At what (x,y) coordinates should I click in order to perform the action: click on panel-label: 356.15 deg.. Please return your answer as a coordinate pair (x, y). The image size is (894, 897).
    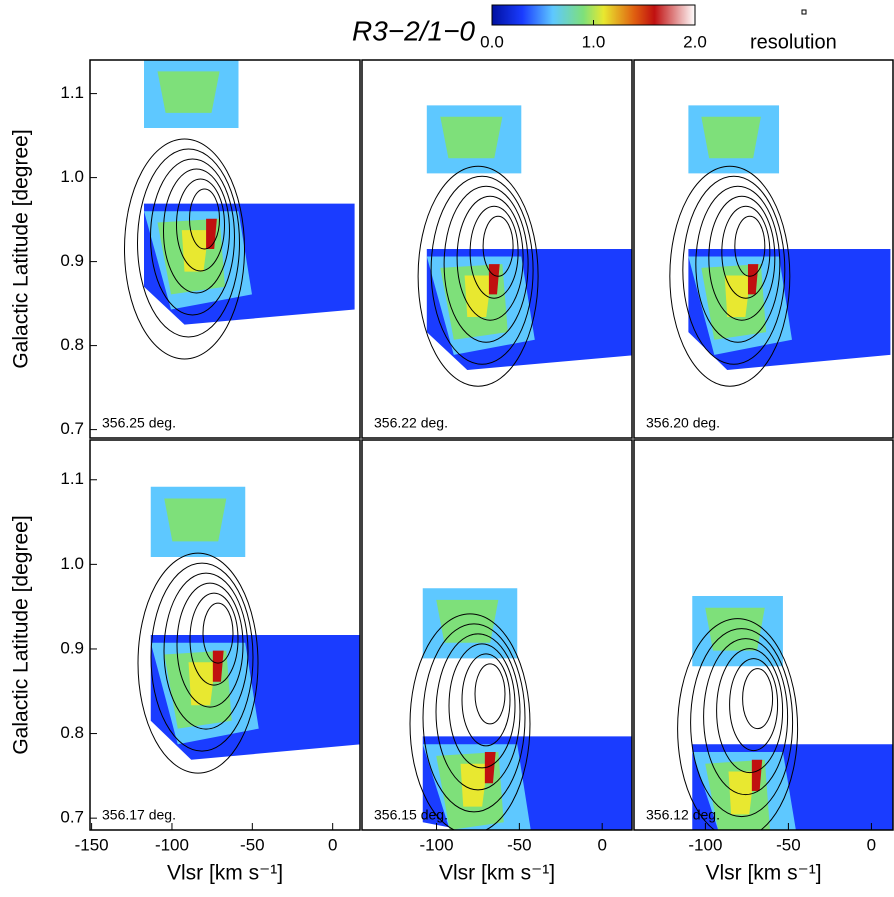
    Looking at the image, I should click on (411, 815).